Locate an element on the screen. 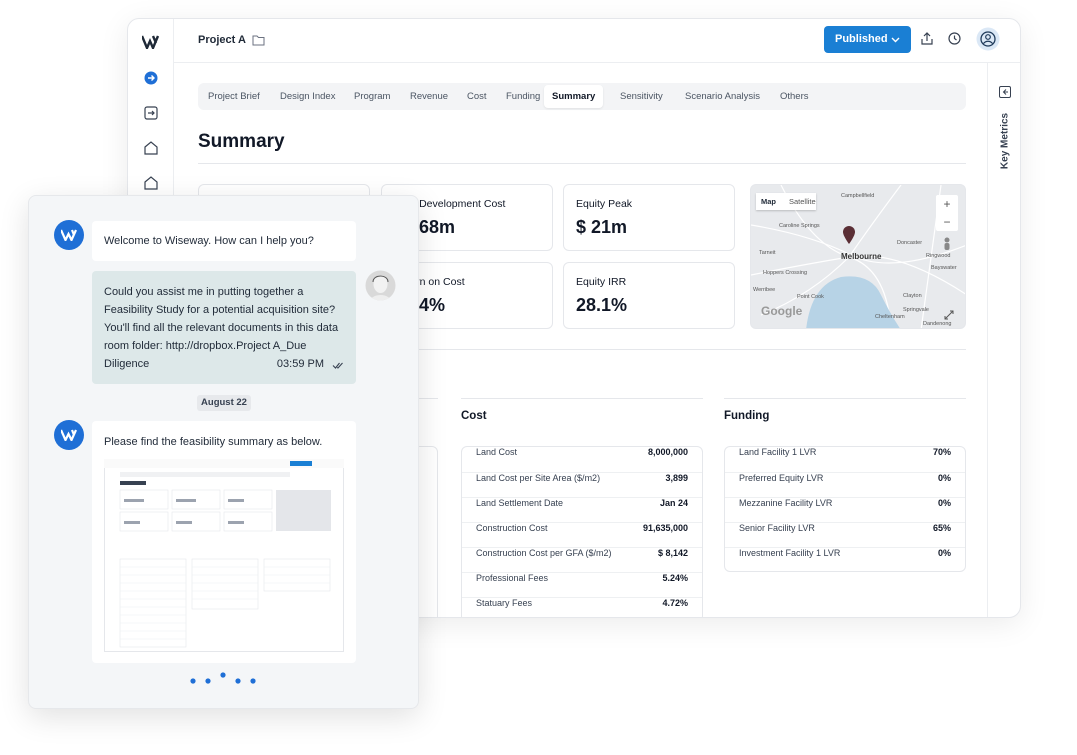  map-place: Doncaster is located at coordinates (910, 243).